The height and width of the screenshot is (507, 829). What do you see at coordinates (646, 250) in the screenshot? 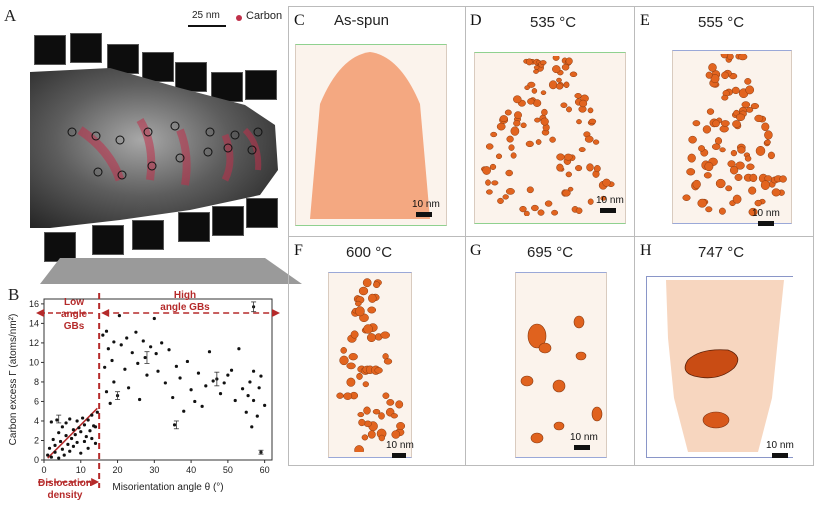
I see `panel-h-label: H` at bounding box center [646, 250].